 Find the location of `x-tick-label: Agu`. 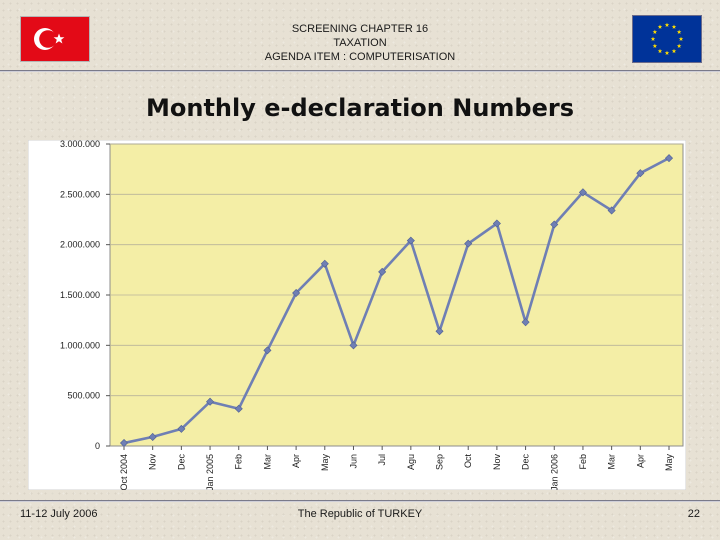

x-tick-label: Agu is located at coordinates (411, 462).